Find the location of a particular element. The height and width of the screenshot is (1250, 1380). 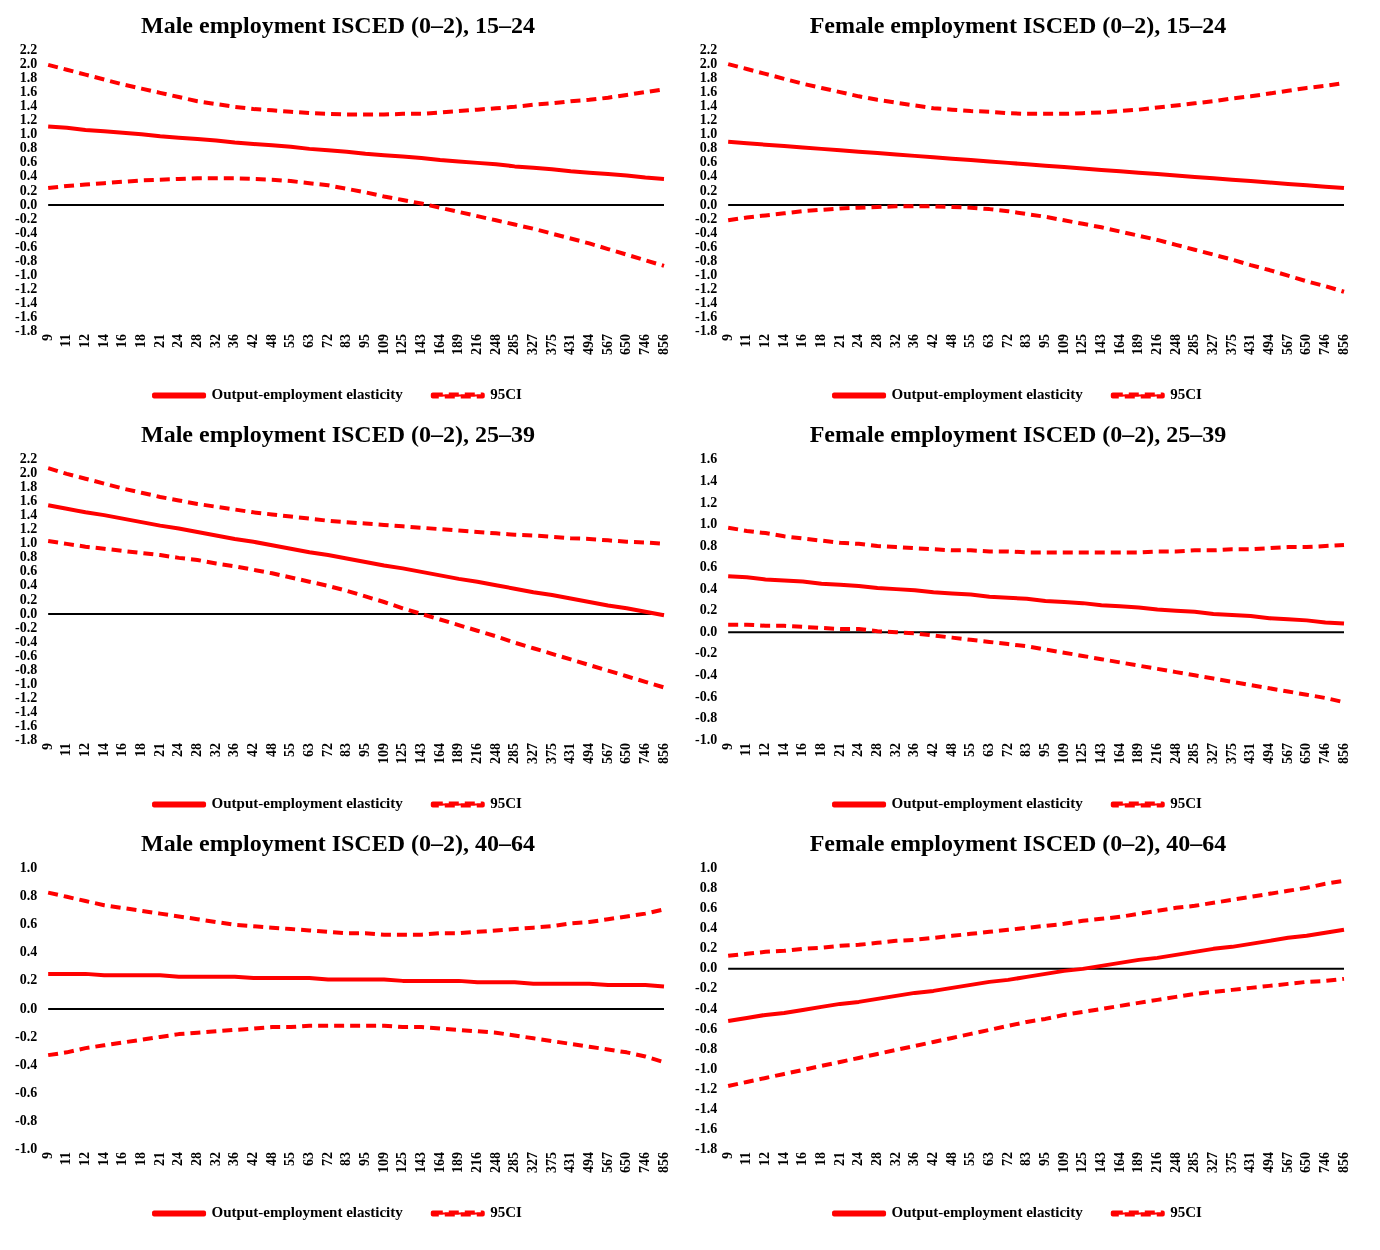

x-tick-label: 28 is located at coordinates (197, 750).